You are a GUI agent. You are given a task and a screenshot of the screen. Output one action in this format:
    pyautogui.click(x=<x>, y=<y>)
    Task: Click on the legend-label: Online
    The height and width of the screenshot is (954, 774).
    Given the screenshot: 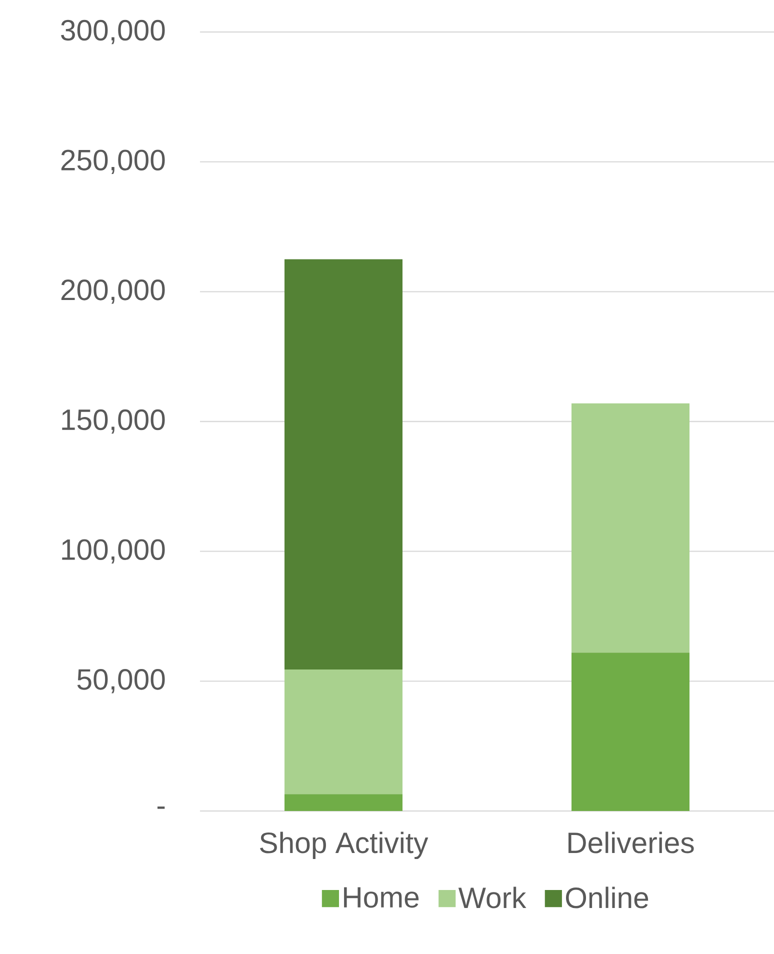 What is the action you would take?
    pyautogui.click(x=607, y=897)
    